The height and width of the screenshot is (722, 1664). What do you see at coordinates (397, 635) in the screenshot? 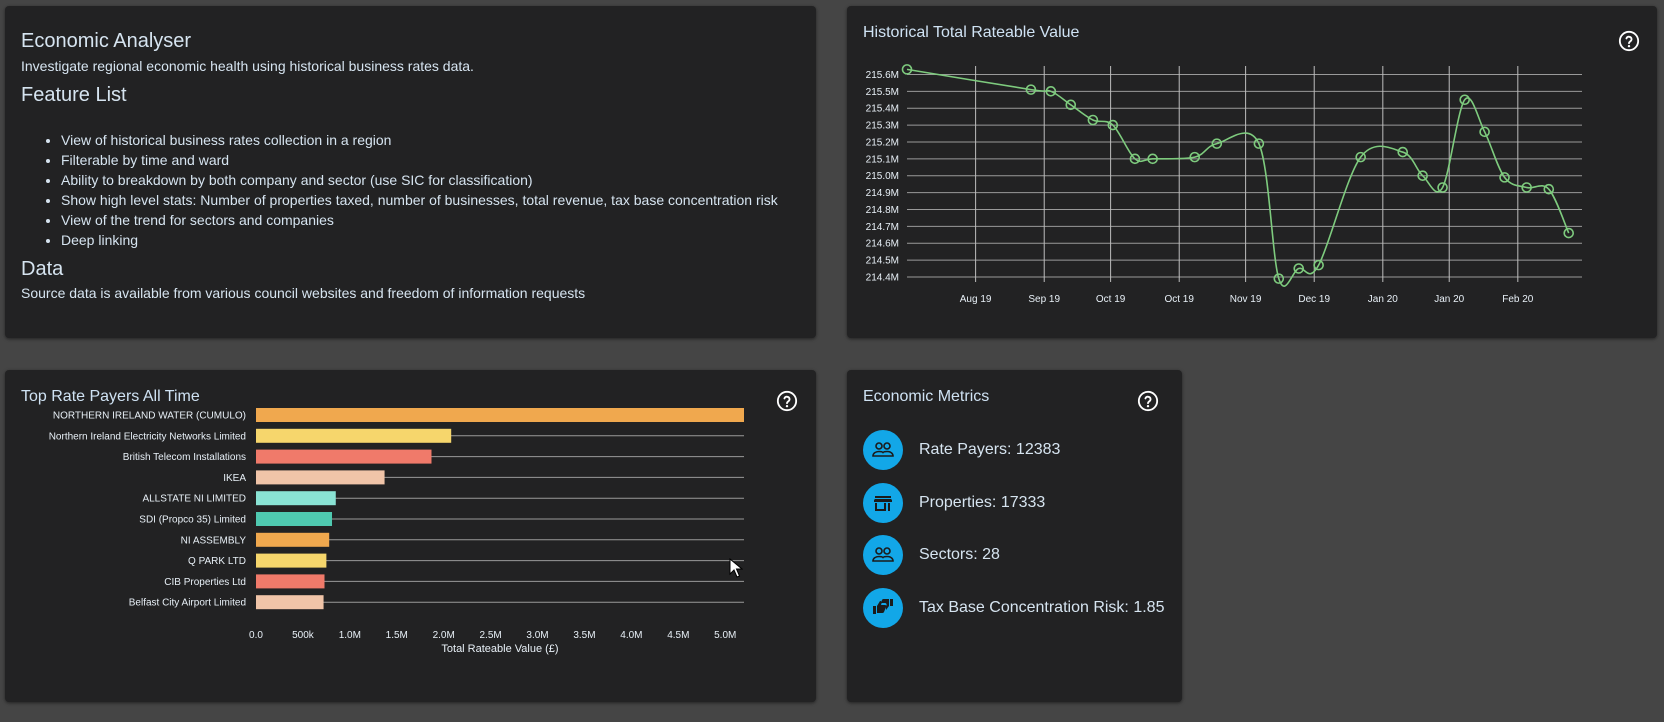
I see `x-tick-label: 1.5M` at bounding box center [397, 635].